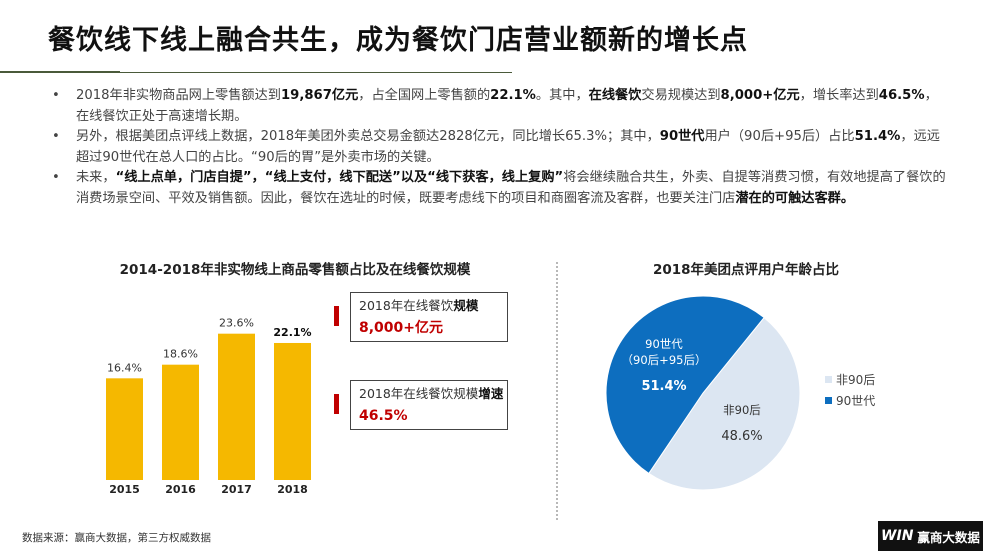  Describe the element at coordinates (562, 95) in the screenshot. I see `bullet-text: 。其中，` at that location.